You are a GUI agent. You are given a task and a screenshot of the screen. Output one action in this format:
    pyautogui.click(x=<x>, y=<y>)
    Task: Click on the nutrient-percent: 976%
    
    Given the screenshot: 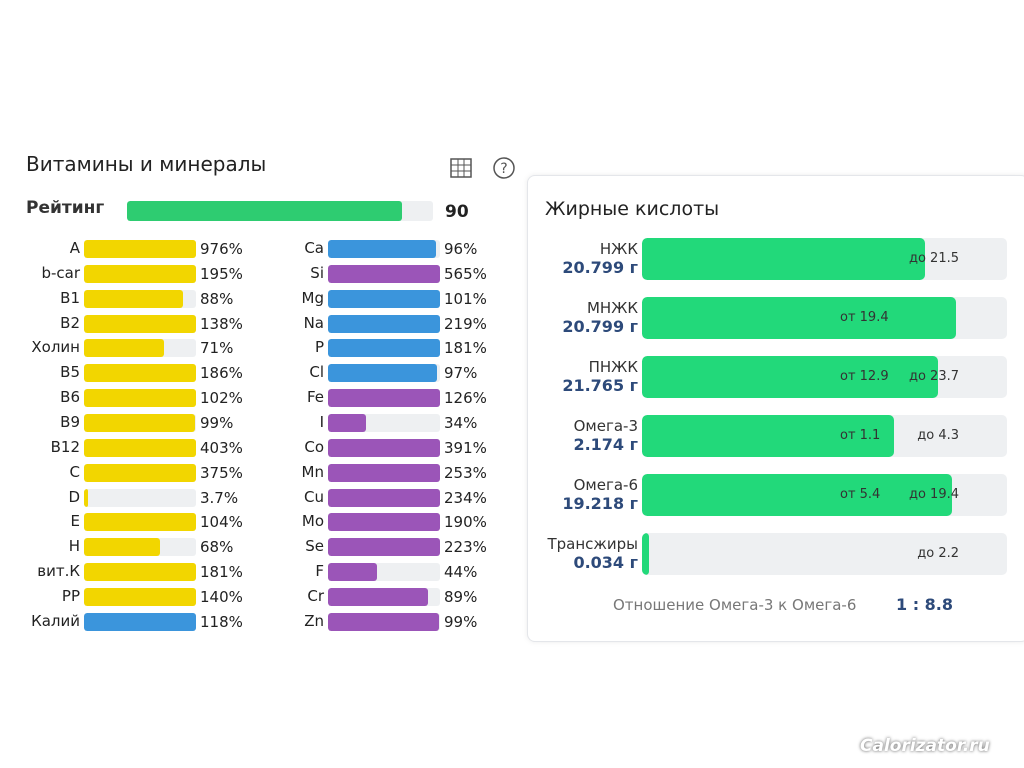 What is the action you would take?
    pyautogui.click(x=221, y=249)
    